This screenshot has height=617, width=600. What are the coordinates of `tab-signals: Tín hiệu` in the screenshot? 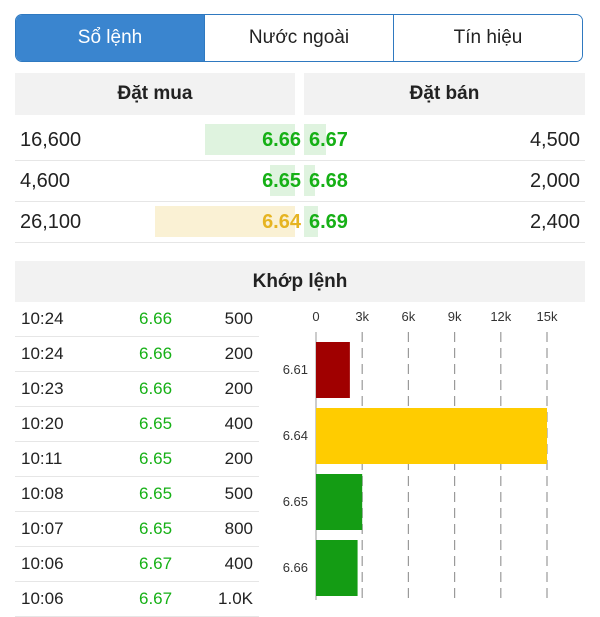 It's located at (487, 38).